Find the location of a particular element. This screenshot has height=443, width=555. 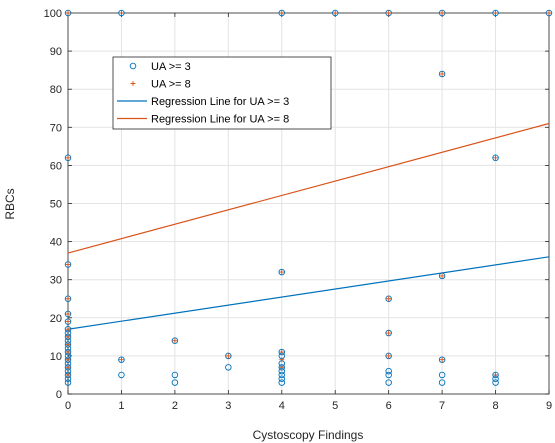

y-axis-label: RBCs is located at coordinates (10, 203).